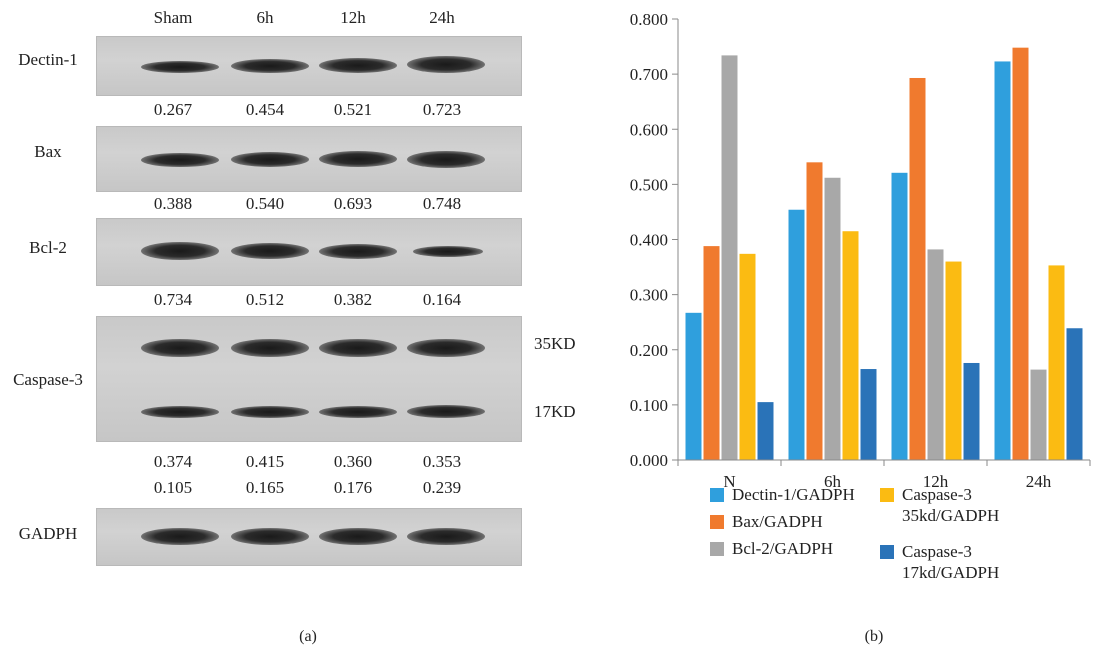  I want to click on quant-value: 0.239, so click(442, 487).